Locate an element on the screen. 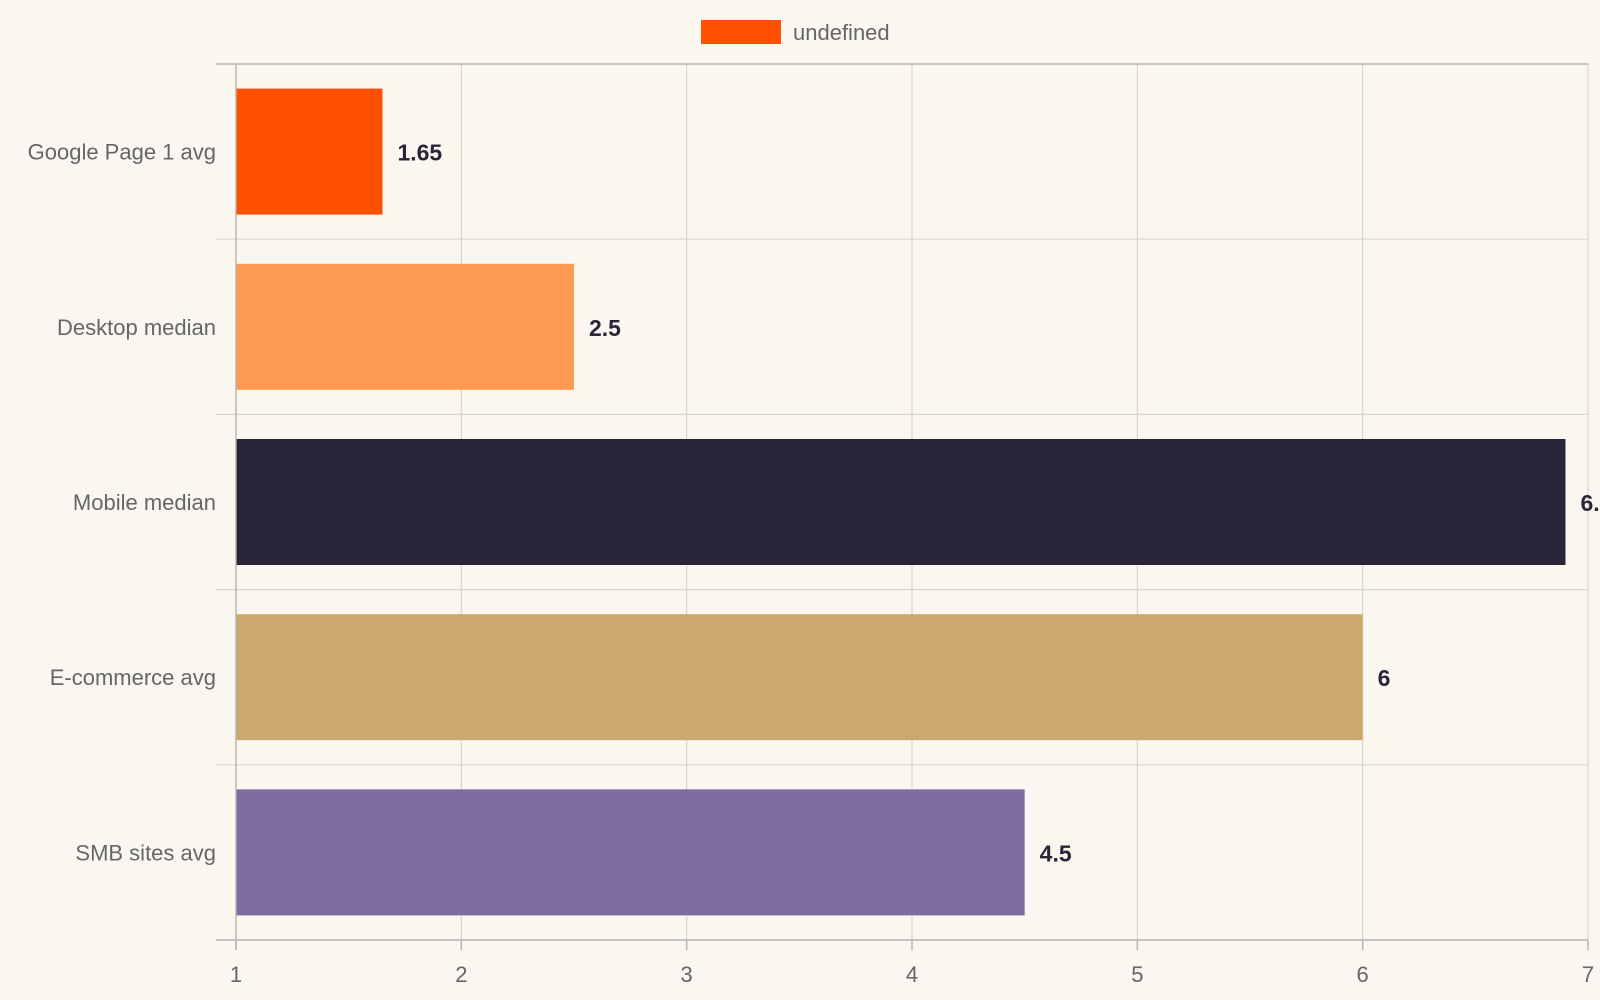 The image size is (1600, 1000). value-label: 2.5 is located at coordinates (605, 328).